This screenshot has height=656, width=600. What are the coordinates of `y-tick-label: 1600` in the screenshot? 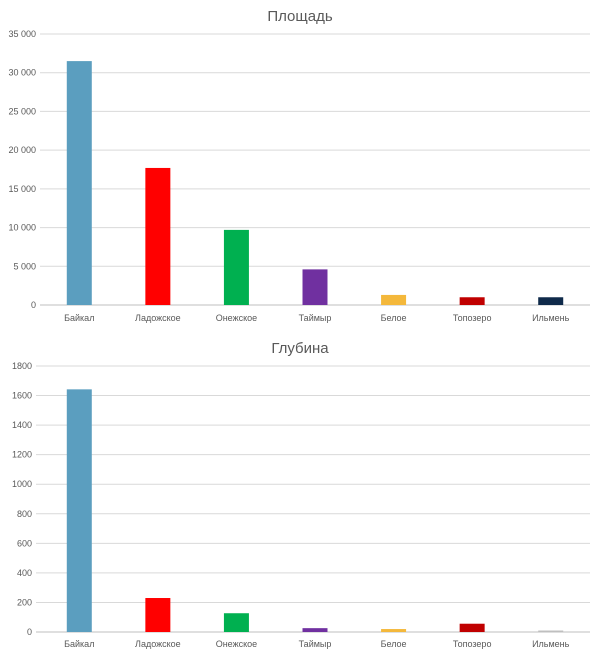 It's located at (22, 396).